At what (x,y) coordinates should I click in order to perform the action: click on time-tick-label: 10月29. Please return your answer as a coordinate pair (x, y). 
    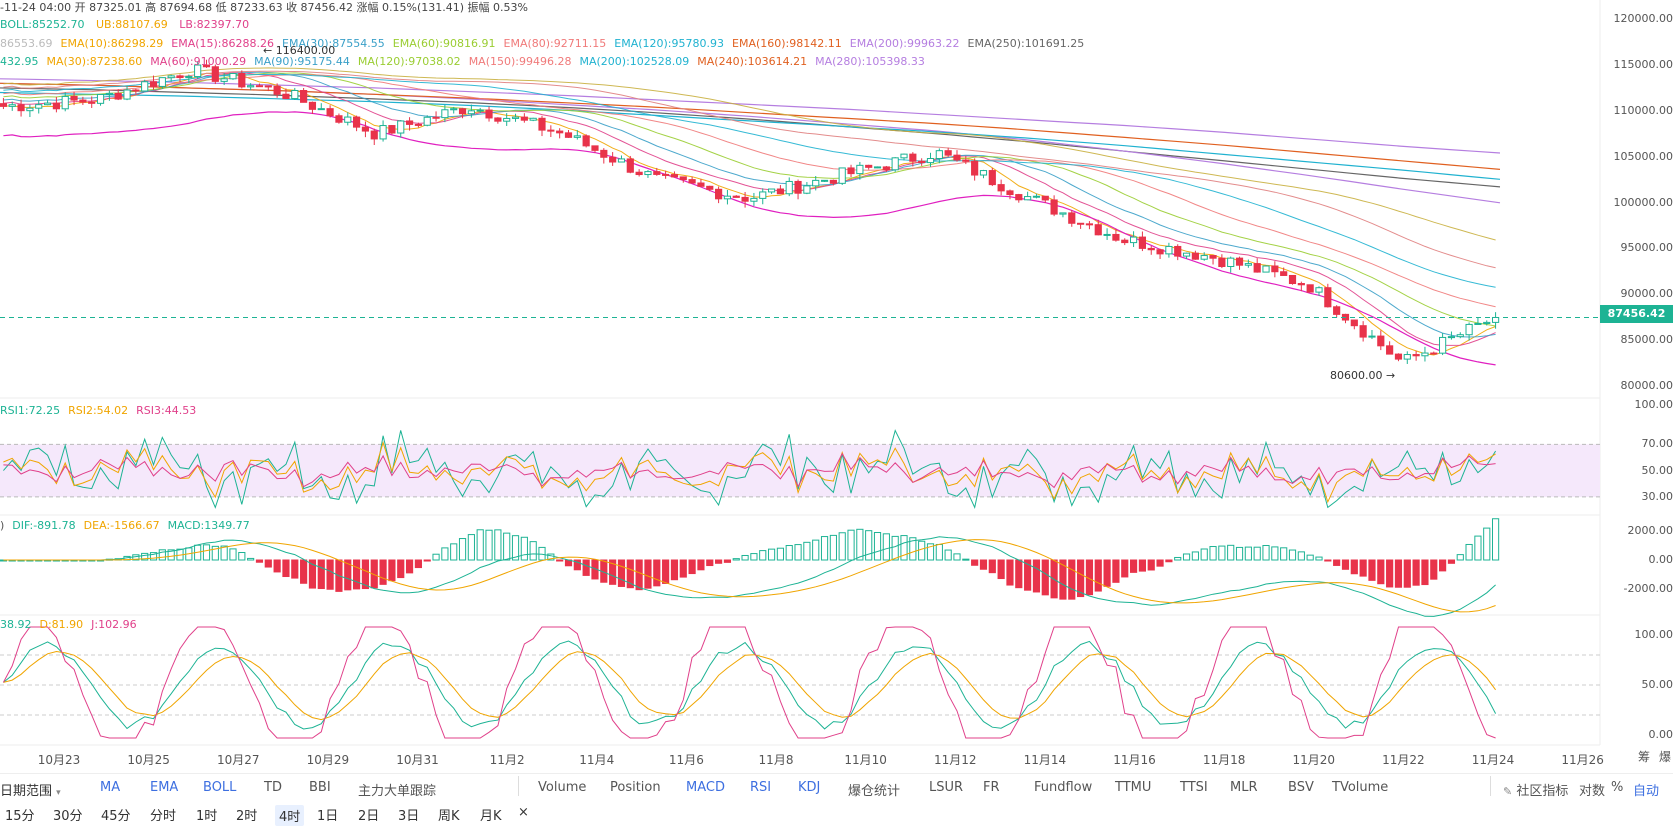
    Looking at the image, I should click on (328, 760).